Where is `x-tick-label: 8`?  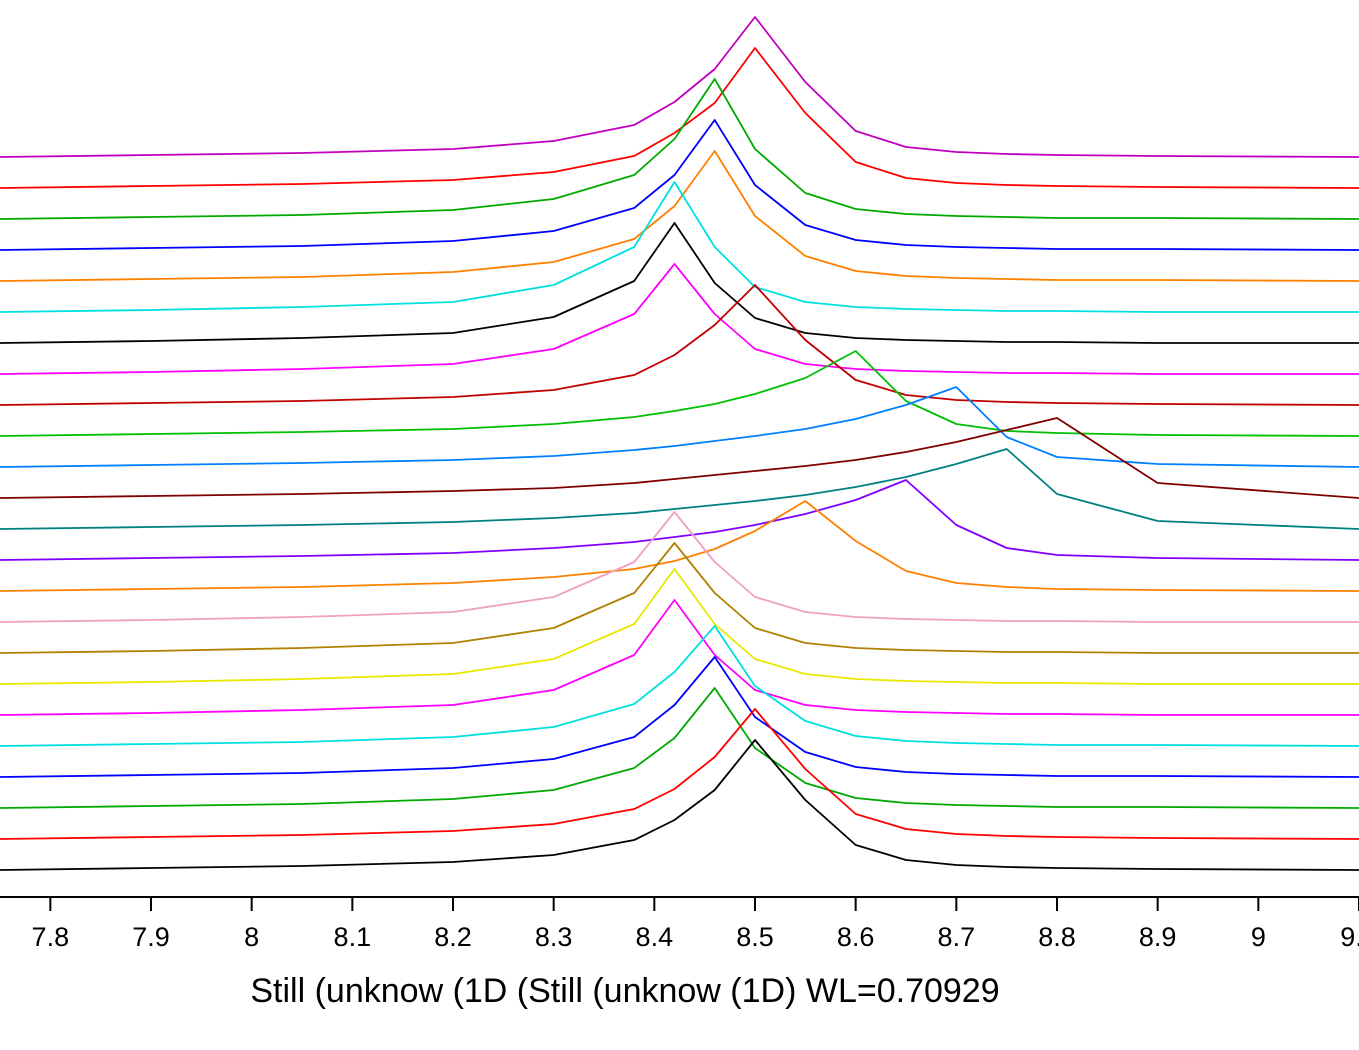 x-tick-label: 8 is located at coordinates (251, 937).